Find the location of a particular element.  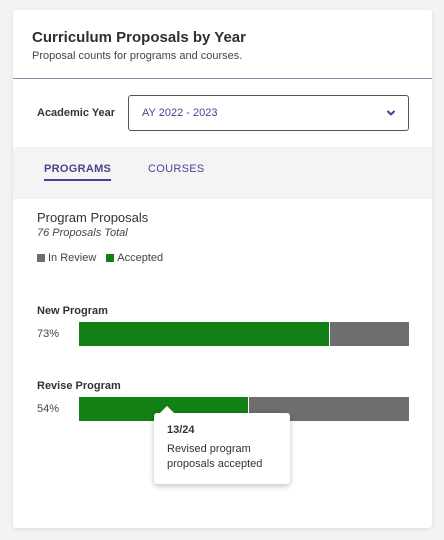

academic-year-label: Academic Year is located at coordinates (76, 113).